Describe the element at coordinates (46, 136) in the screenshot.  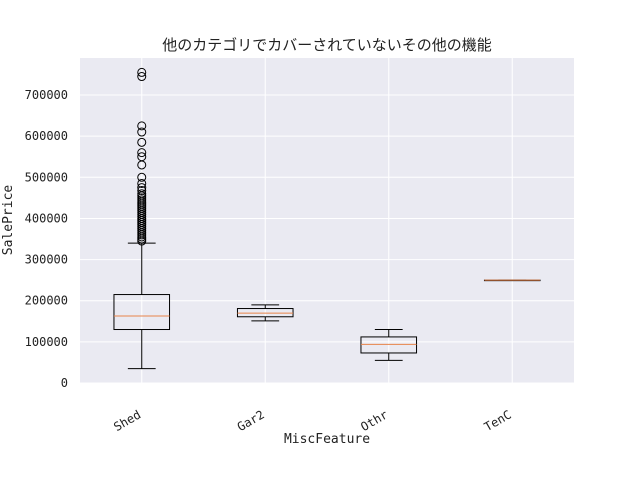
I see `y-tick-label: 600000` at that location.